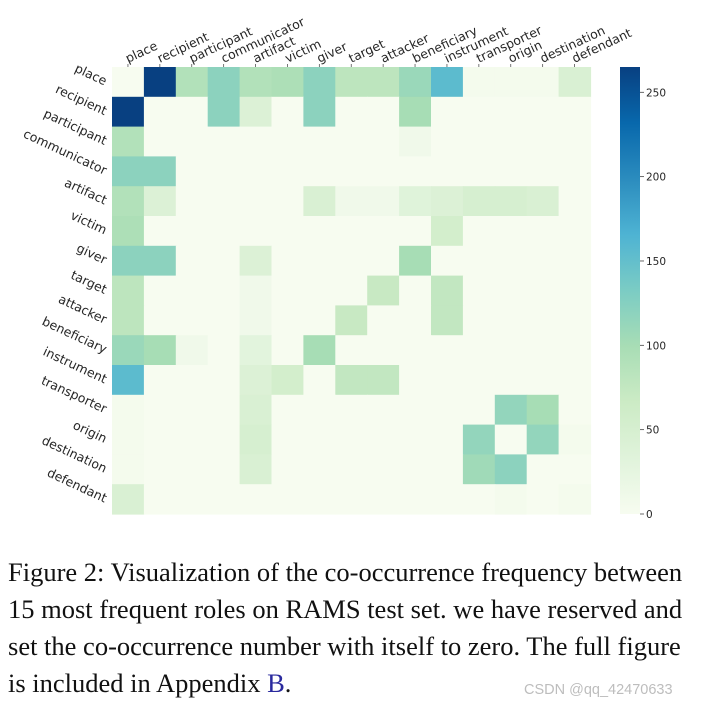  Describe the element at coordinates (511, 499) in the screenshot. I see `heatmap-cell-defendant-origin` at that location.